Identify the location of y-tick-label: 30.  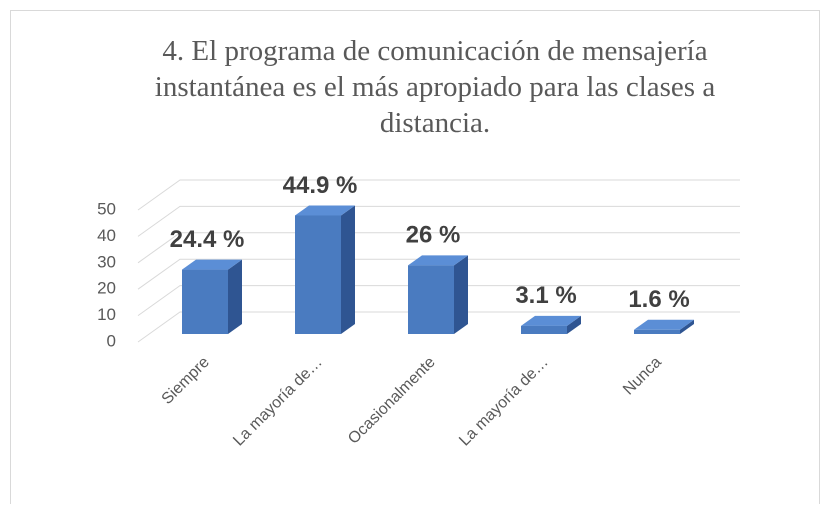
(106, 261).